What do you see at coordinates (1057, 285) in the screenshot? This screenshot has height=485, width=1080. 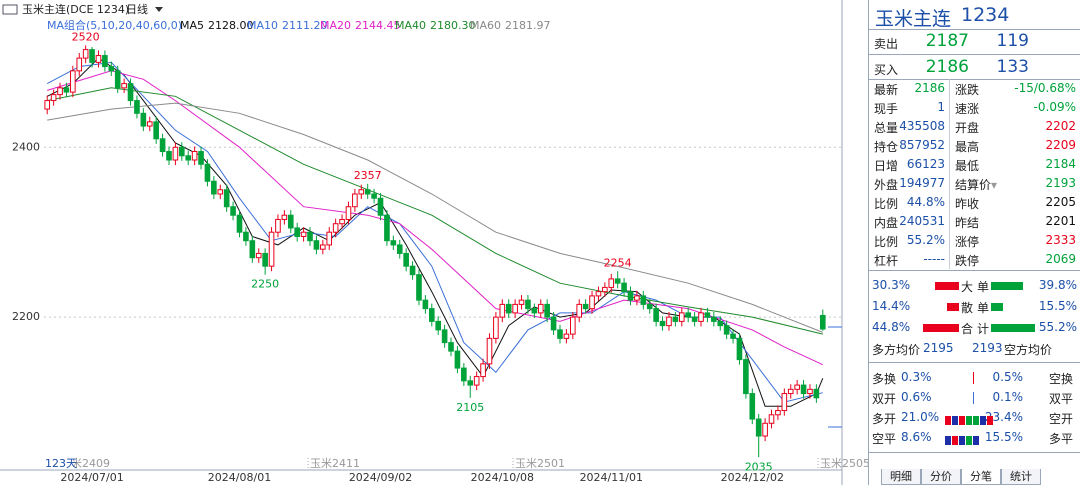 I see `order-sell-pct: 39.8%` at bounding box center [1057, 285].